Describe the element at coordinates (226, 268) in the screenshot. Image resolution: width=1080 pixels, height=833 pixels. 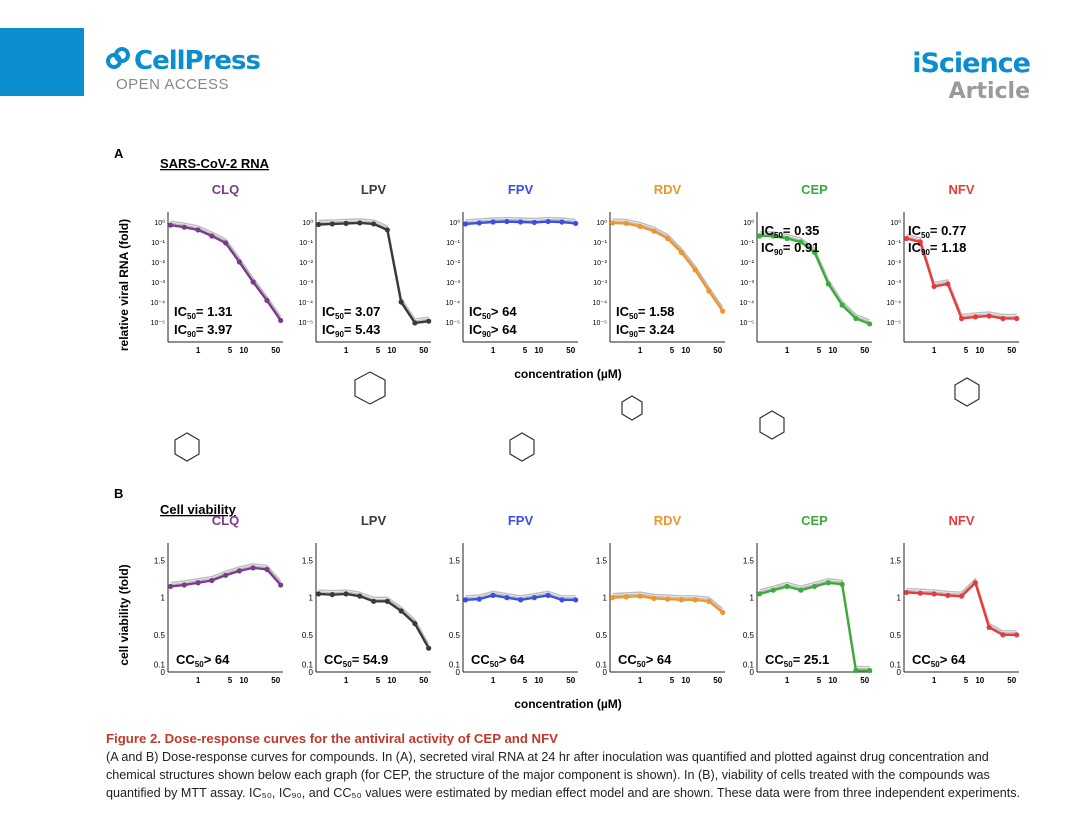
I see `clq-a-replicate-line` at that location.